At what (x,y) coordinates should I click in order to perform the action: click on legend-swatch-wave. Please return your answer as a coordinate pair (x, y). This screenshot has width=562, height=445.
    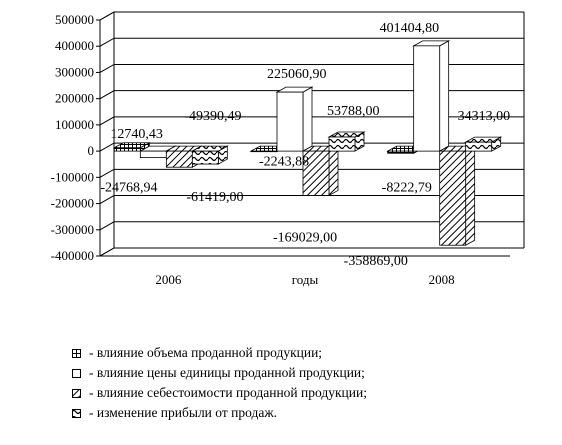
    Looking at the image, I should click on (76, 413).